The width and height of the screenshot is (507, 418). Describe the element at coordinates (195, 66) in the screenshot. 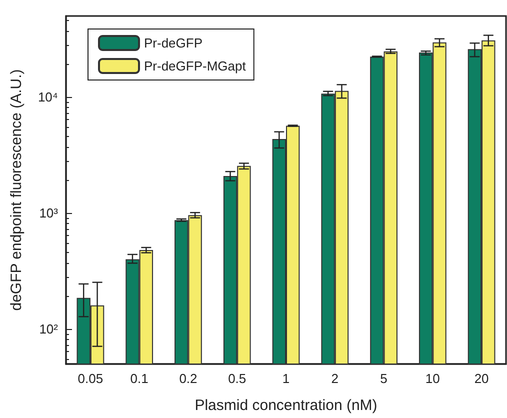

I see `legend-label: Pr-deGFP-MGapt` at that location.